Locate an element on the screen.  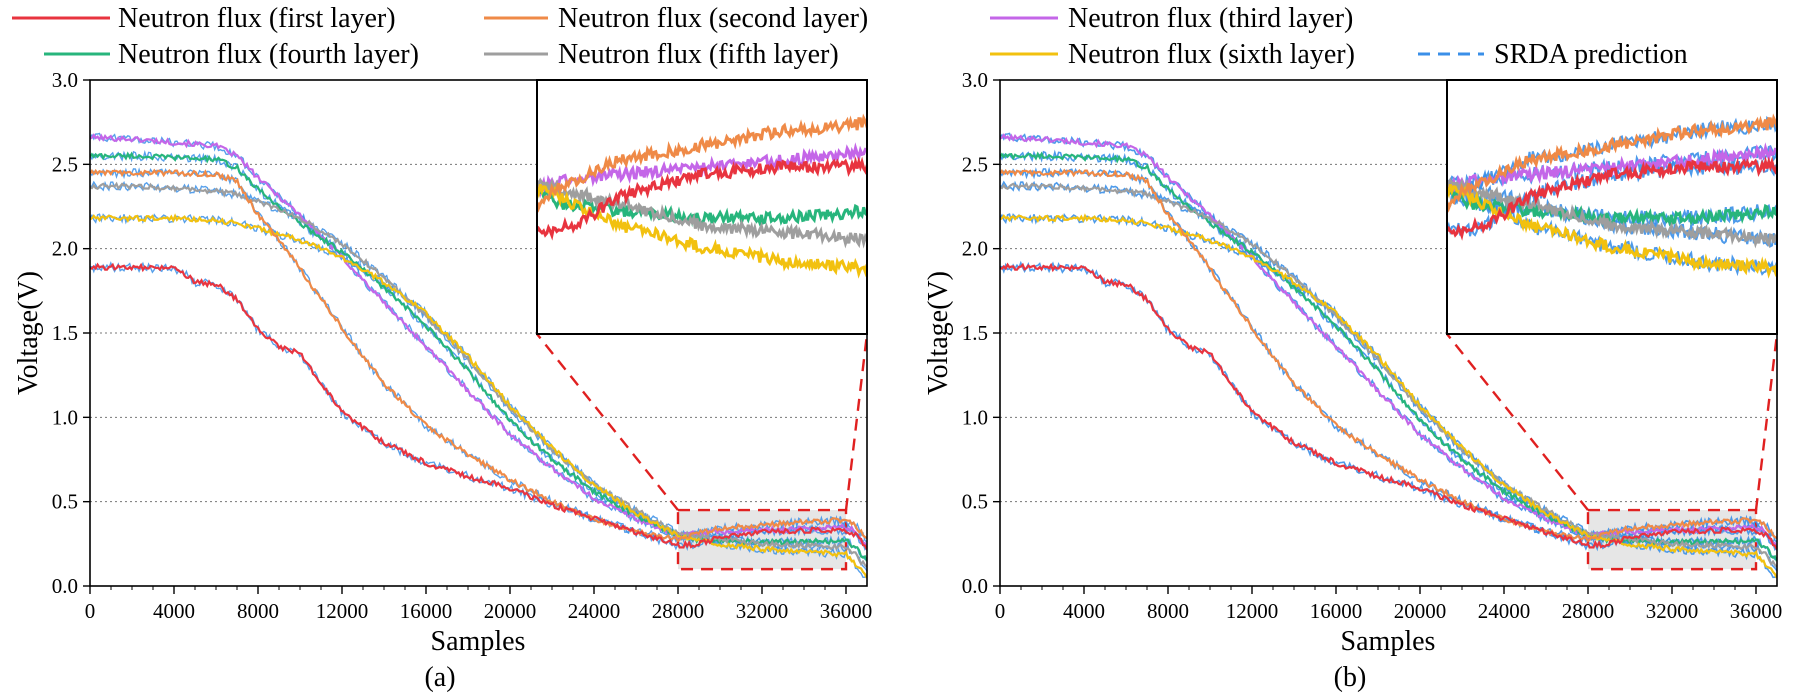
legend-label-second-layer: Neutron flux (second layer) is located at coordinates (713, 18).